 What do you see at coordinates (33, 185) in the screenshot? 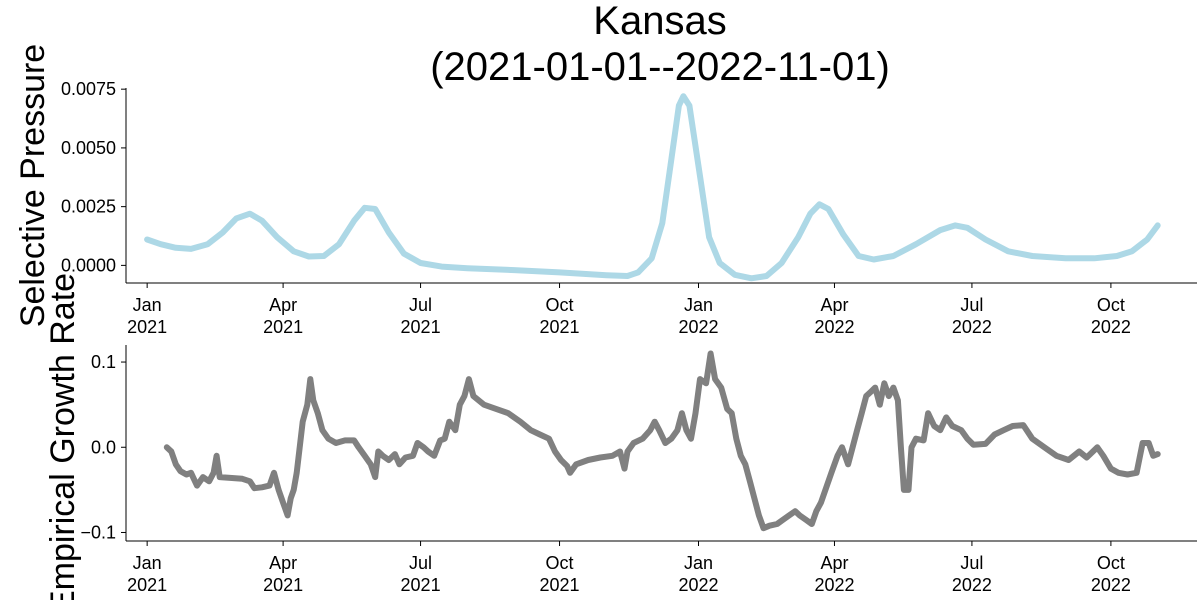
I see `selective-pressure-y-axis-label: Selective Pressure` at bounding box center [33, 185].